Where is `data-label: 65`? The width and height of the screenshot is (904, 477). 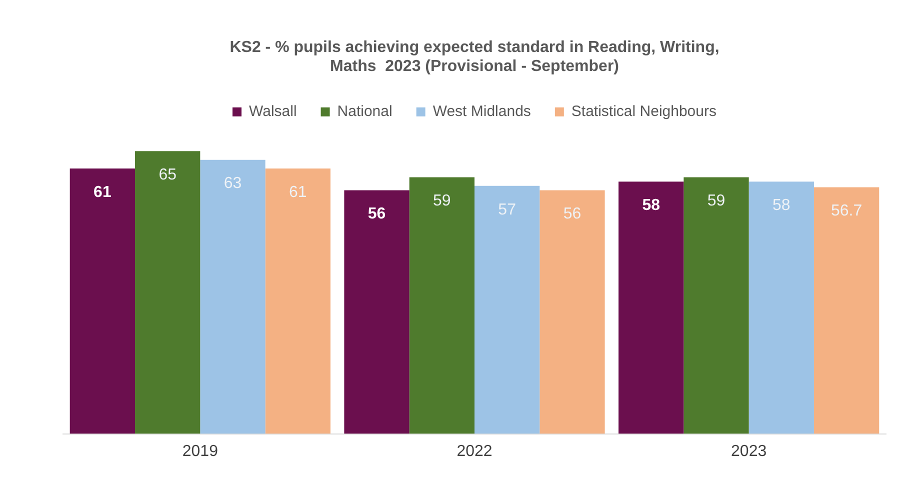
data-label: 65 is located at coordinates (167, 175).